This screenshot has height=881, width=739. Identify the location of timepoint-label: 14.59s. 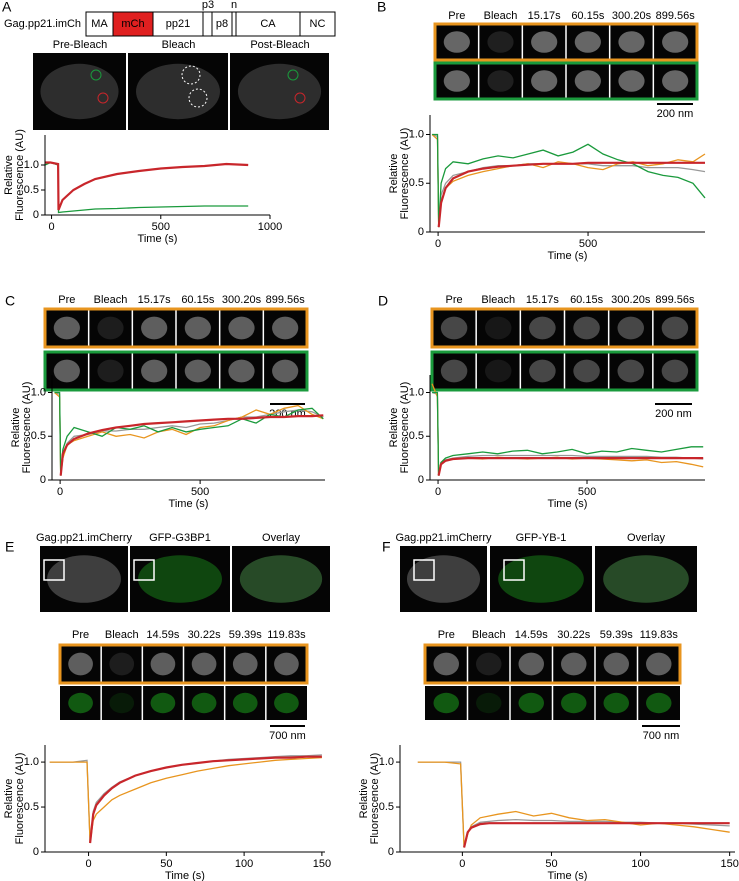
(532, 635).